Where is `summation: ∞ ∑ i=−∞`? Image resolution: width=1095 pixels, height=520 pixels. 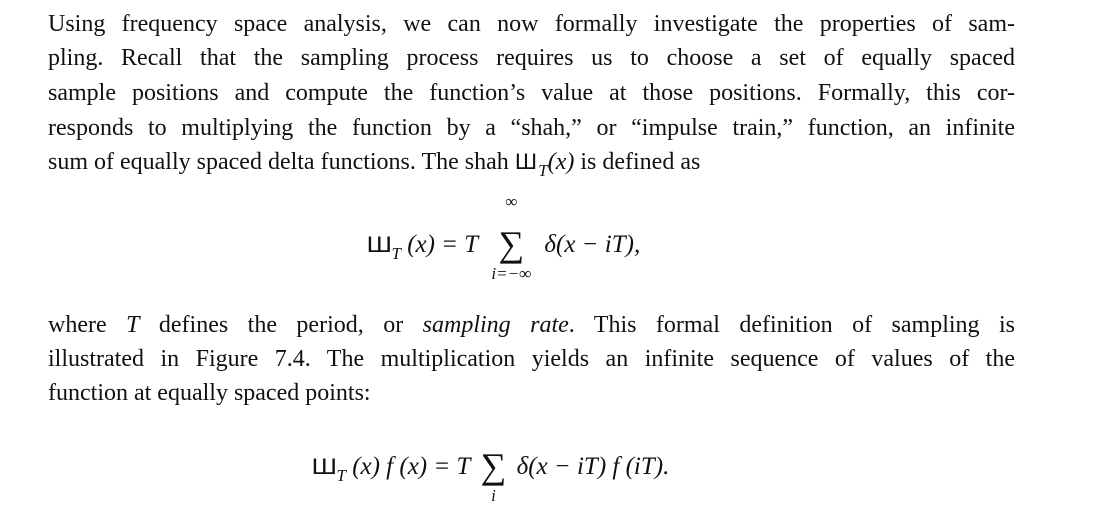 summation: ∞ ∑ i=−∞ is located at coordinates (511, 237).